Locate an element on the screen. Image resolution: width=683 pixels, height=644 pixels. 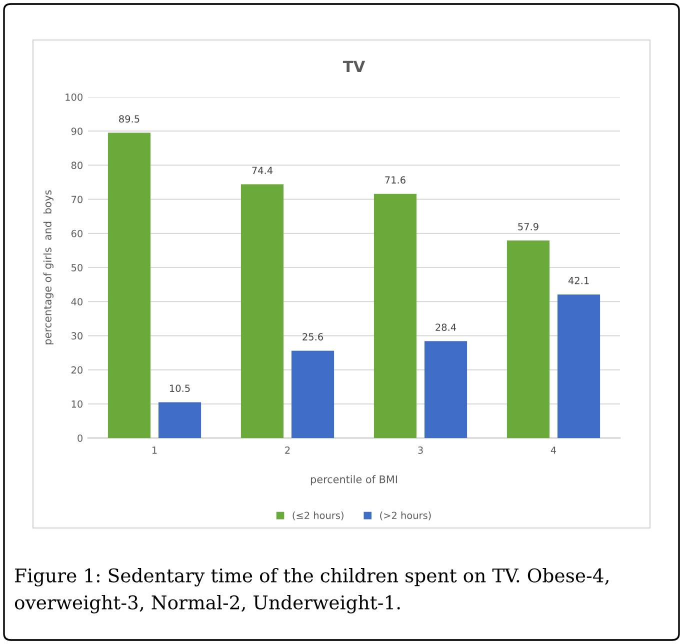
y-tick-label: 30 is located at coordinates (77, 336).